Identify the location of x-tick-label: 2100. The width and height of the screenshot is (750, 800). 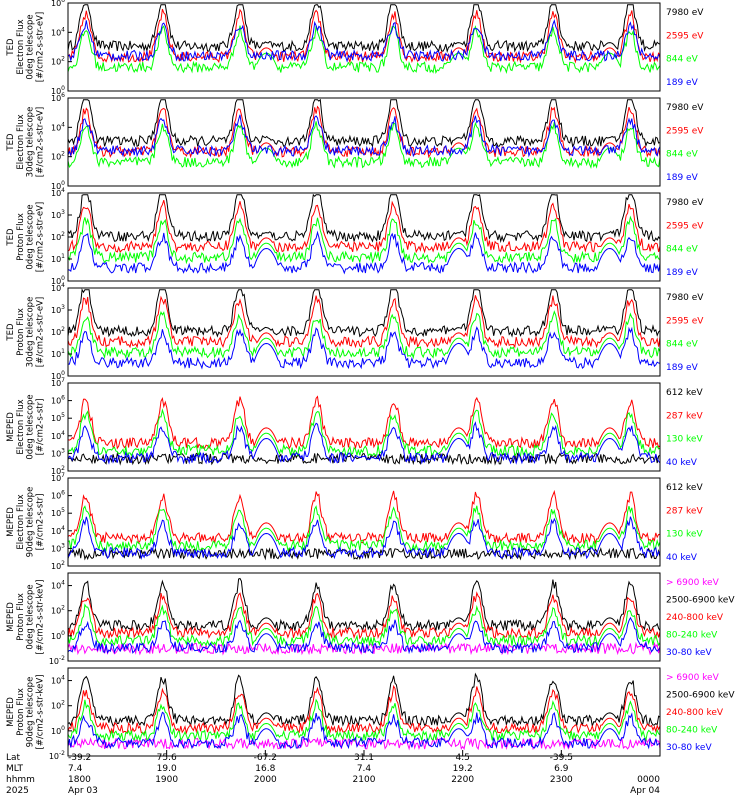
(364, 780).